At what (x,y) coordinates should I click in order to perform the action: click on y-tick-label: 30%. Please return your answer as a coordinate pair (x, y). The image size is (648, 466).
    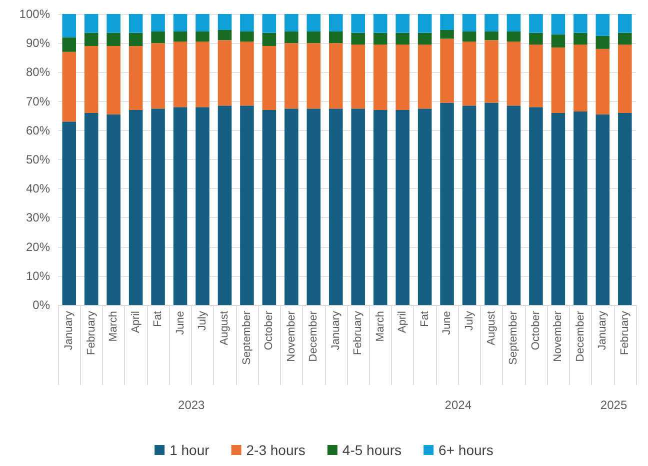
    Looking at the image, I should click on (38, 217).